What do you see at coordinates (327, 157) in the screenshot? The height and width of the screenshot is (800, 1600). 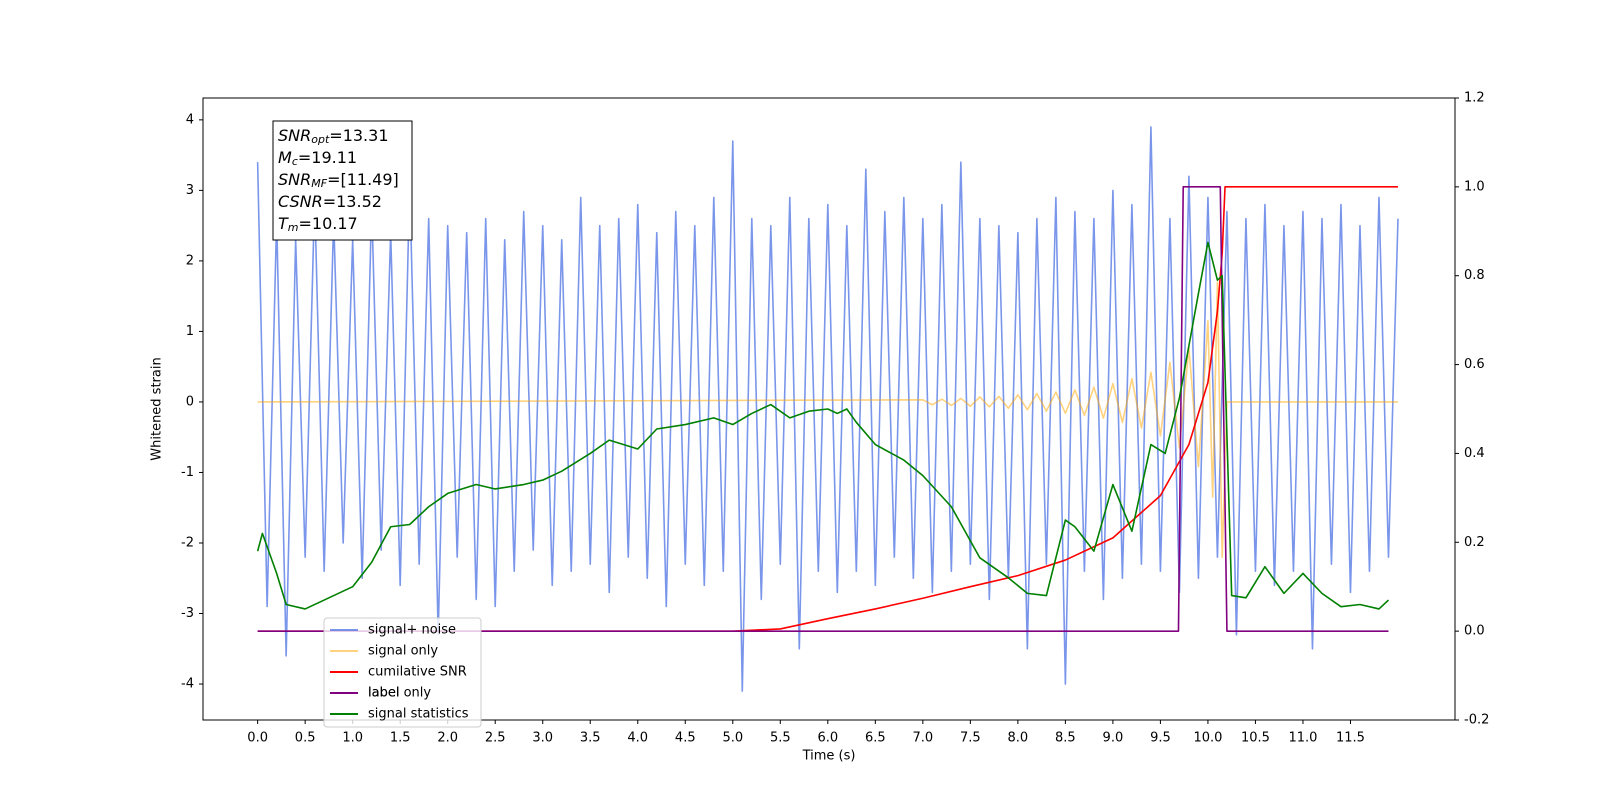 I see `annotation-value: =19.11` at bounding box center [327, 157].